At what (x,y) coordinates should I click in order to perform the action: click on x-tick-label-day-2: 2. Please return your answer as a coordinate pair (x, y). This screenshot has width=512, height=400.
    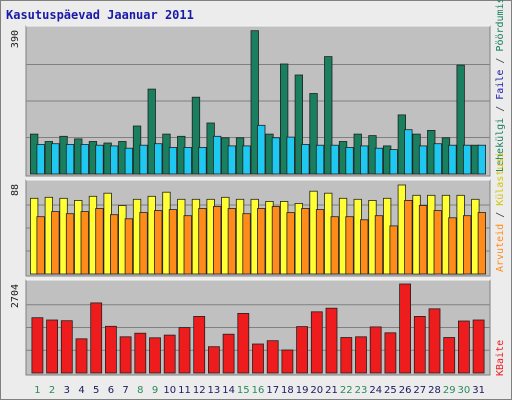
    Looking at the image, I should click on (52, 390).